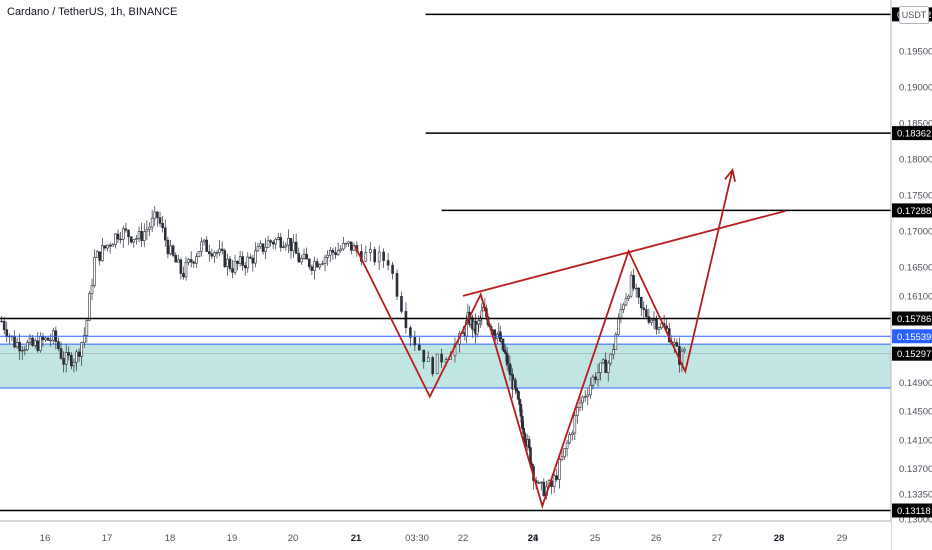  What do you see at coordinates (656, 538) in the screenshot?
I see `time-tick-label: 26` at bounding box center [656, 538].